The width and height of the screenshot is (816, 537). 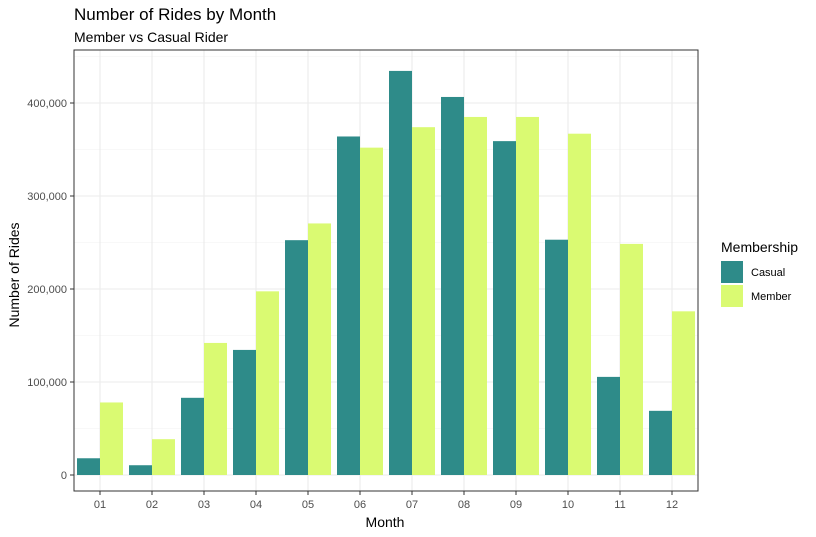 What do you see at coordinates (152, 505) in the screenshot?
I see `x-tick-label: 02` at bounding box center [152, 505].